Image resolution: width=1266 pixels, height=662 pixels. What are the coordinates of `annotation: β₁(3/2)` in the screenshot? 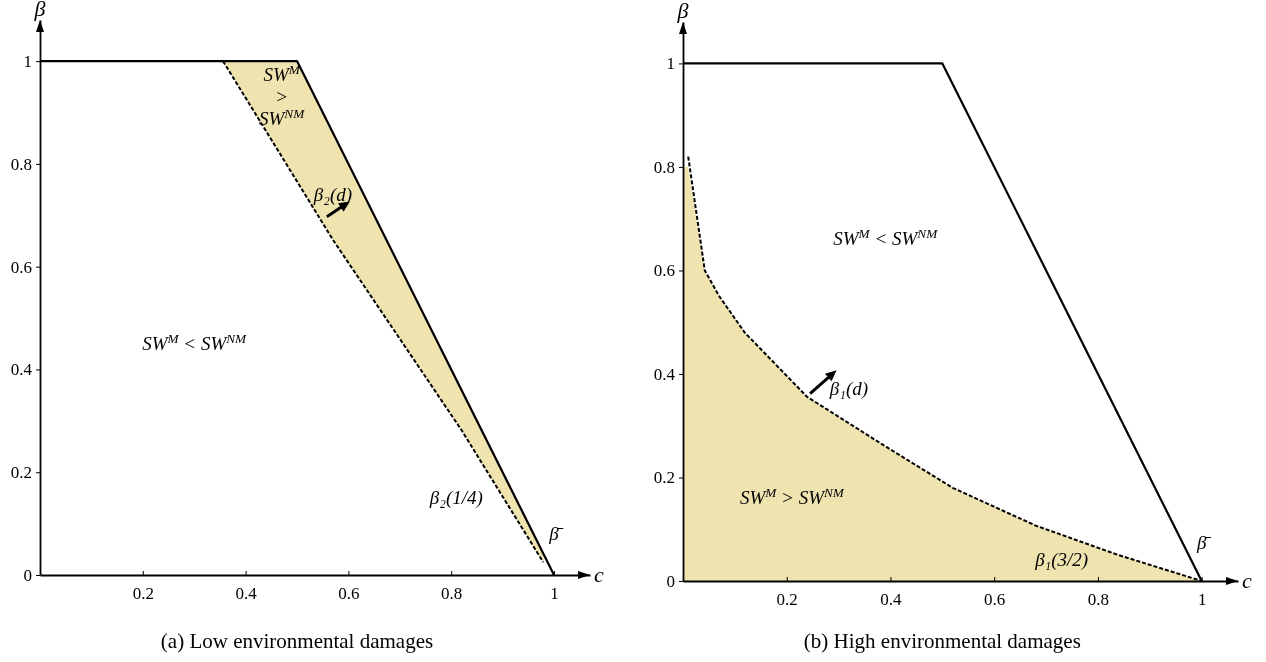 It's located at (1061, 560).